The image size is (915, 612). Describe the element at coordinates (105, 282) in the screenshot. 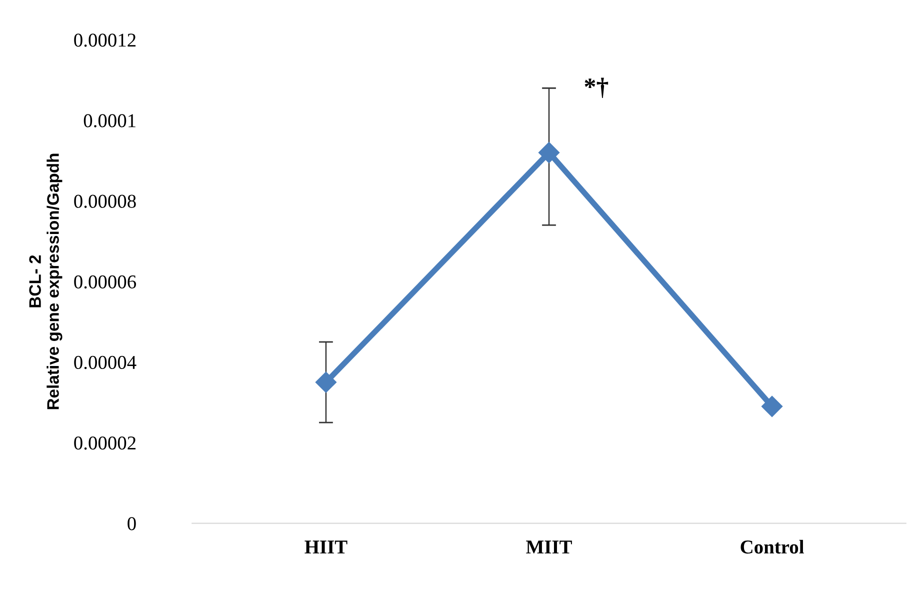

I see `y-tick-label: 0.00006` at that location.